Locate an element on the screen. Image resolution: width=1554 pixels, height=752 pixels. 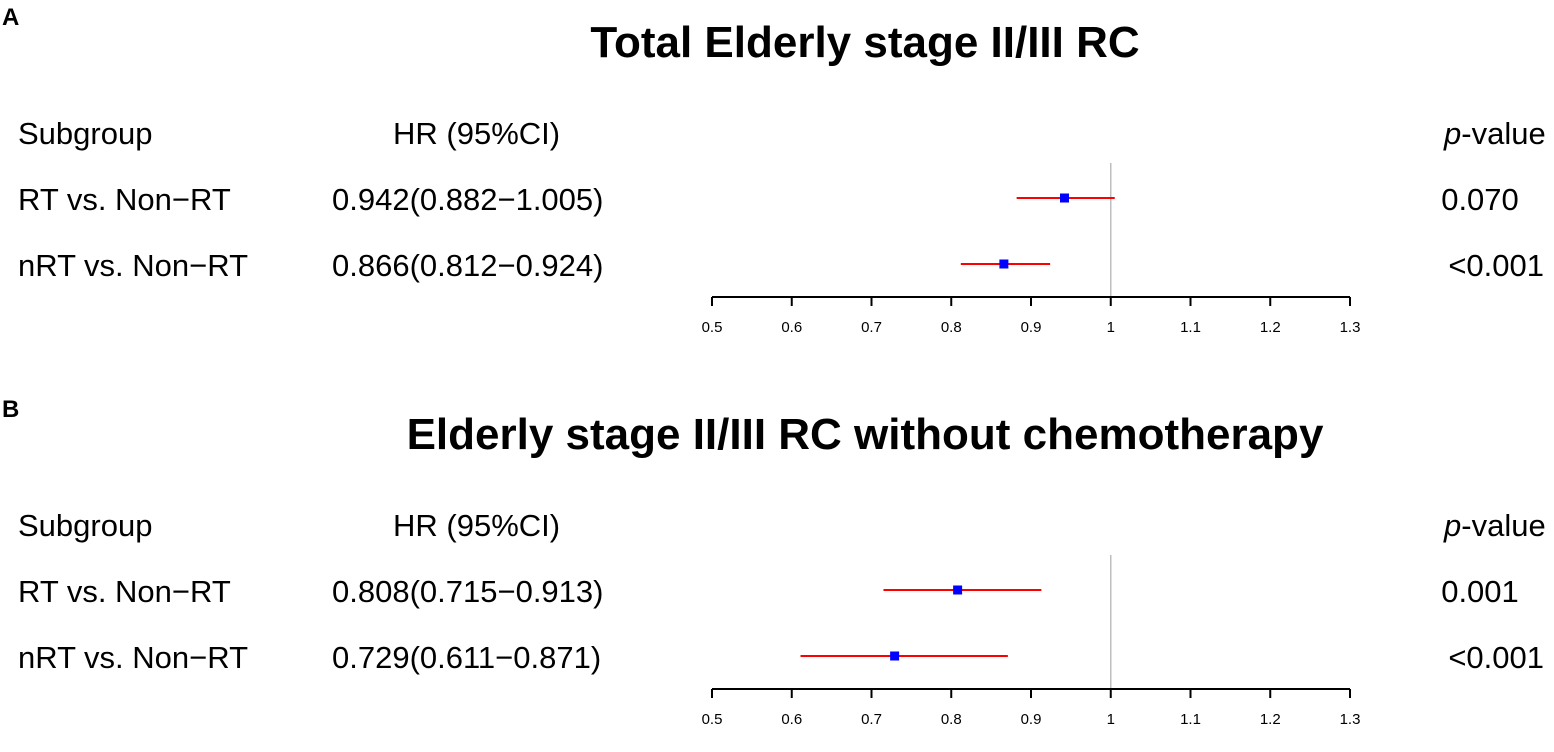
row-p-value: 0.070 is located at coordinates (1480, 199).